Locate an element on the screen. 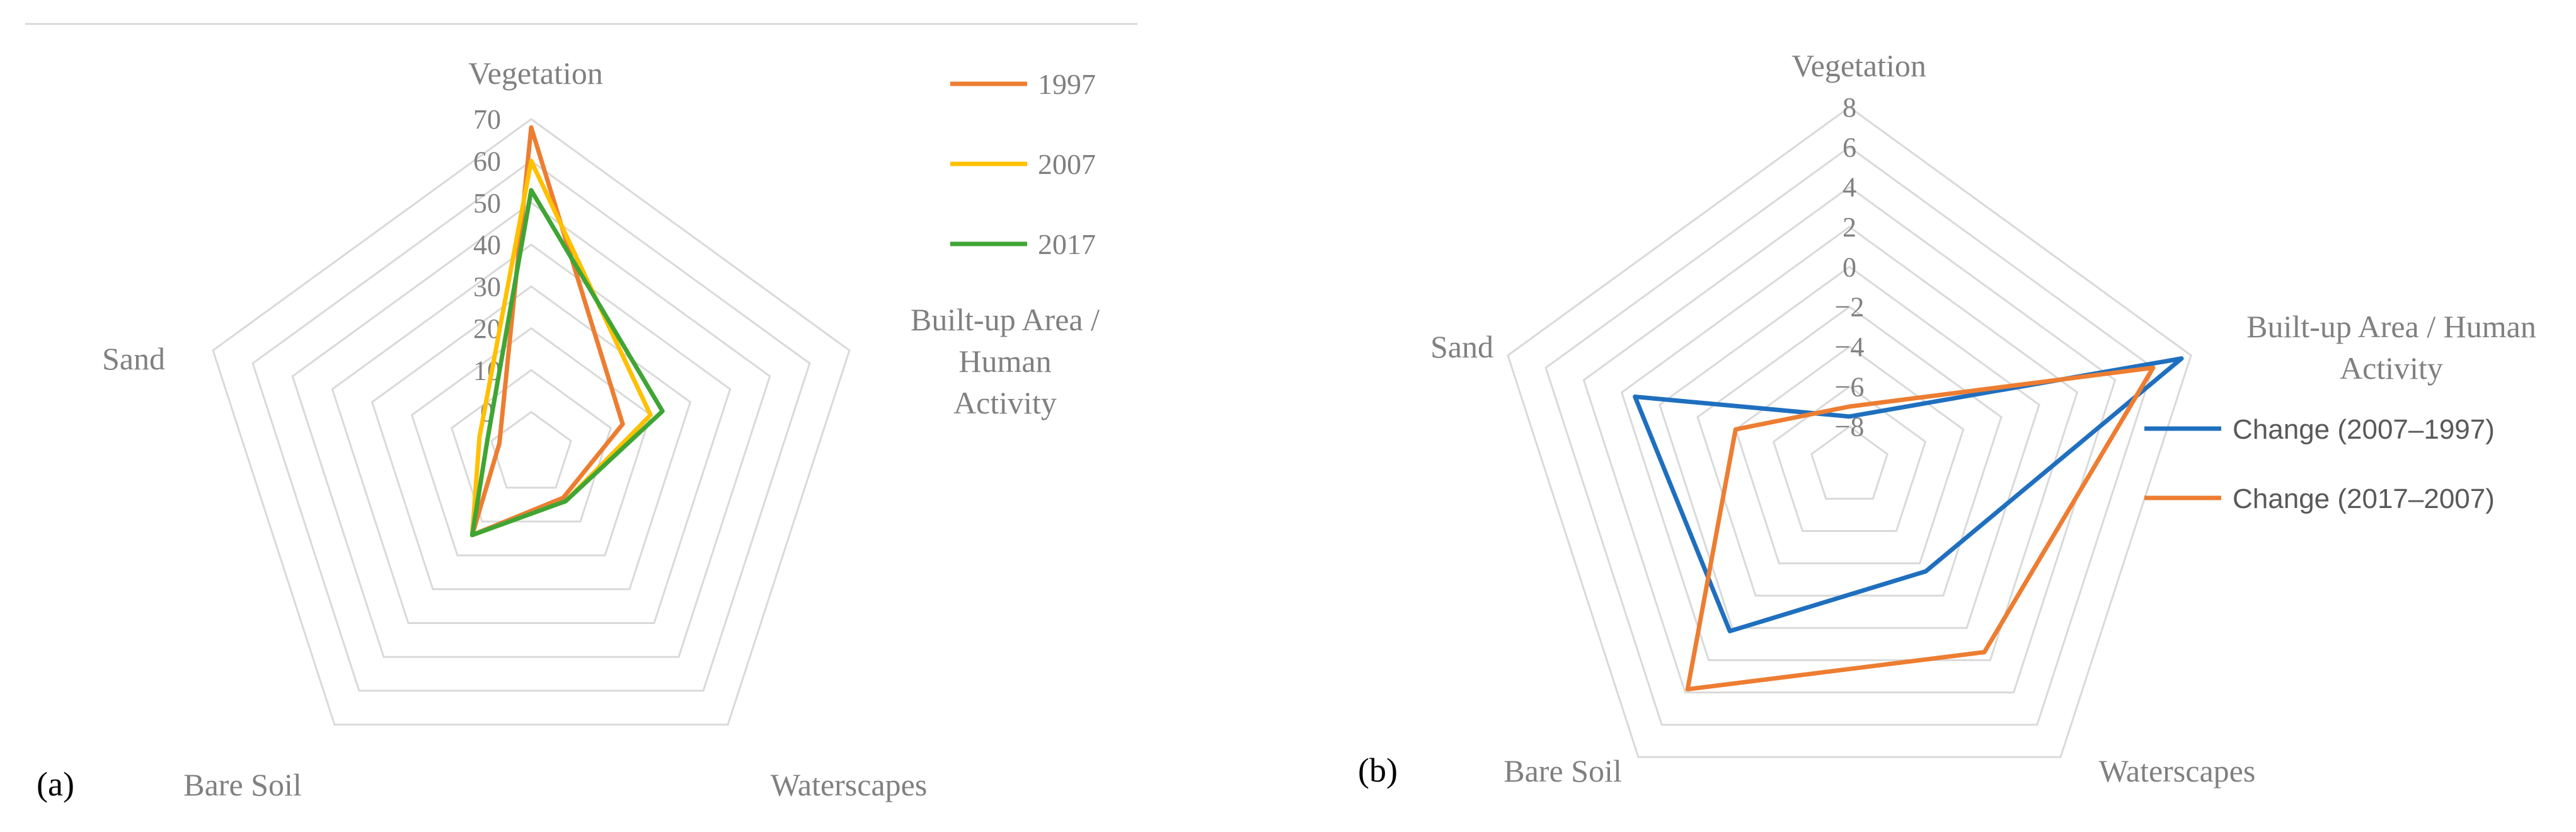 The image size is (2576, 832). tick-label: −4 is located at coordinates (1850, 347).